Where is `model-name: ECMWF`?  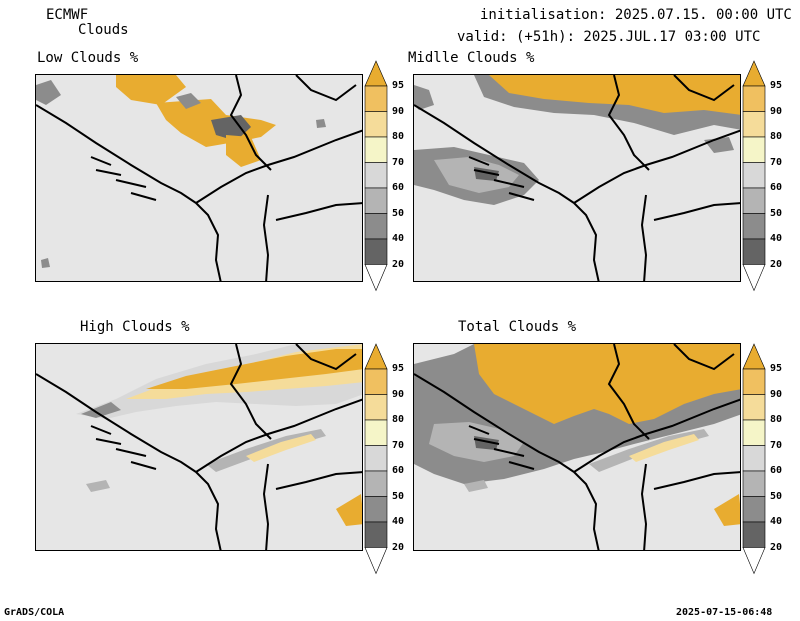 model-name: ECMWF is located at coordinates (67, 15).